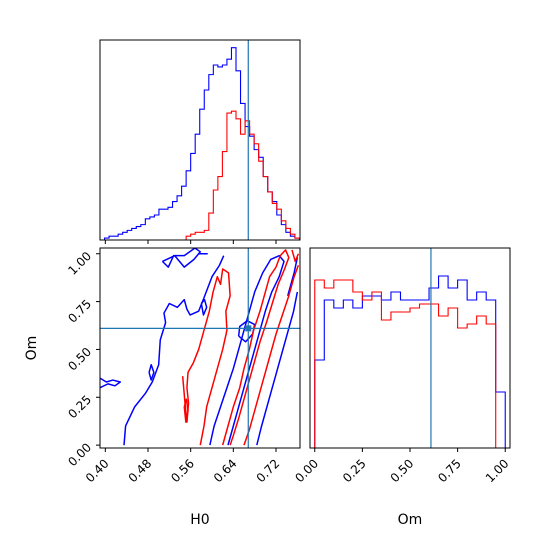 The image size is (550, 550). Describe the element at coordinates (248, 328) in the screenshot. I see `truth-marker` at that location.